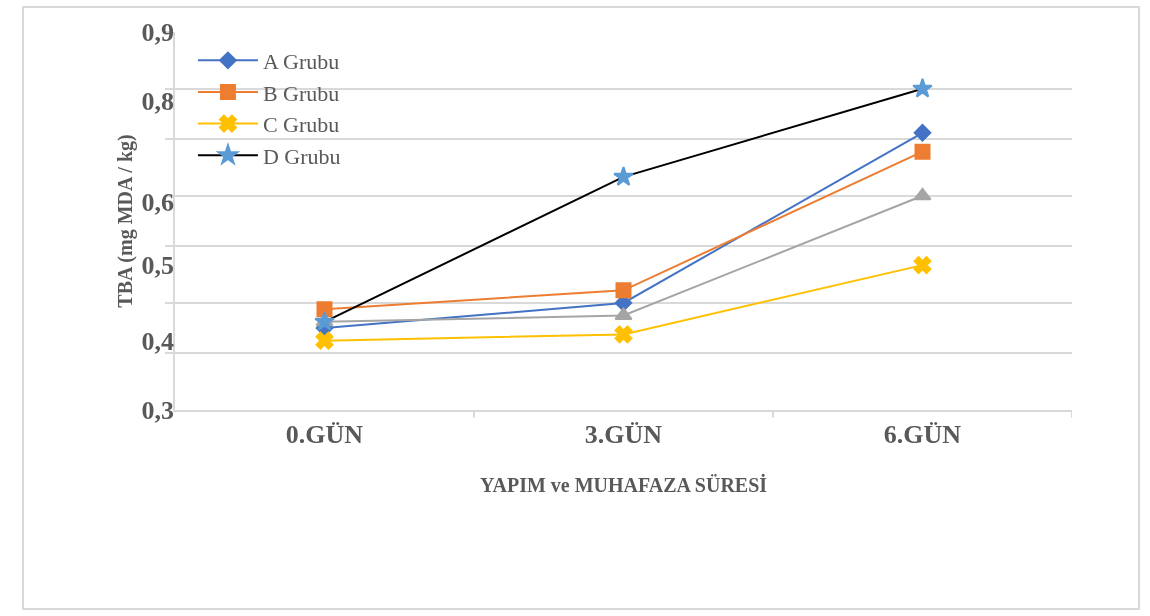 This screenshot has height=616, width=1150. Describe the element at coordinates (922, 435) in the screenshot. I see `x-tick-label: 6.GÜN` at that location.